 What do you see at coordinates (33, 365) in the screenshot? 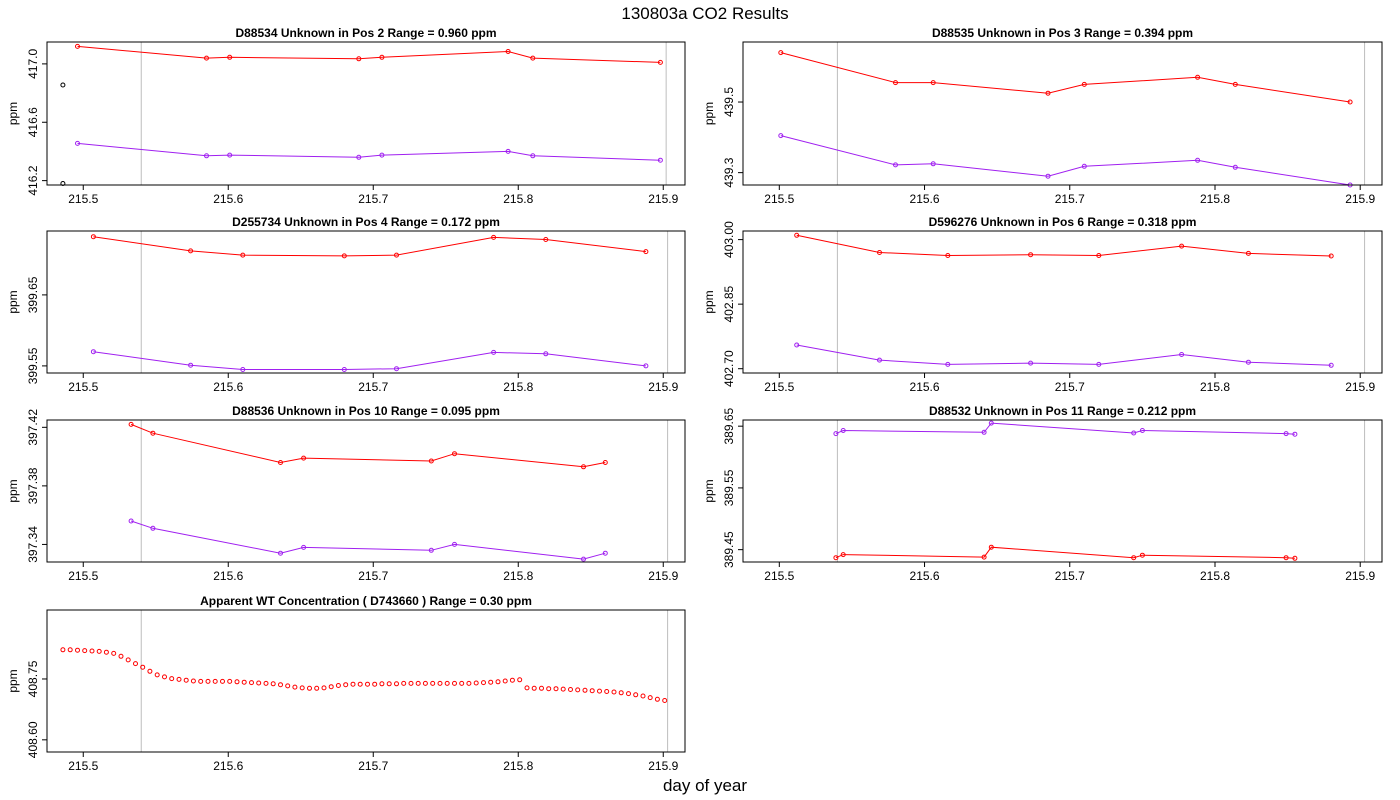
I see `y-tick-label: 399.55` at bounding box center [33, 365].